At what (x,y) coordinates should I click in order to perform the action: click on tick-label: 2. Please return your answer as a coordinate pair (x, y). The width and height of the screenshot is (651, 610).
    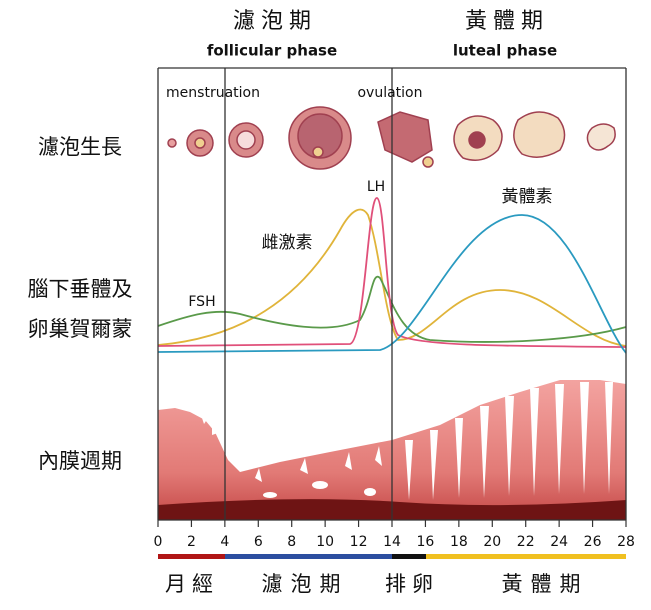
    Looking at the image, I should click on (191, 542).